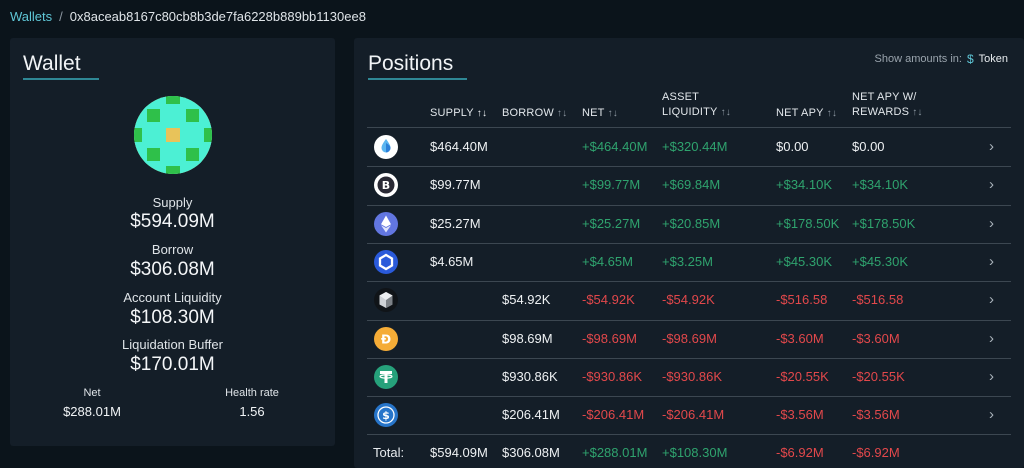 Image resolution: width=1024 pixels, height=468 pixels. Describe the element at coordinates (691, 223) in the screenshot. I see `cell-asset-liquidity: +$20.85M` at that location.